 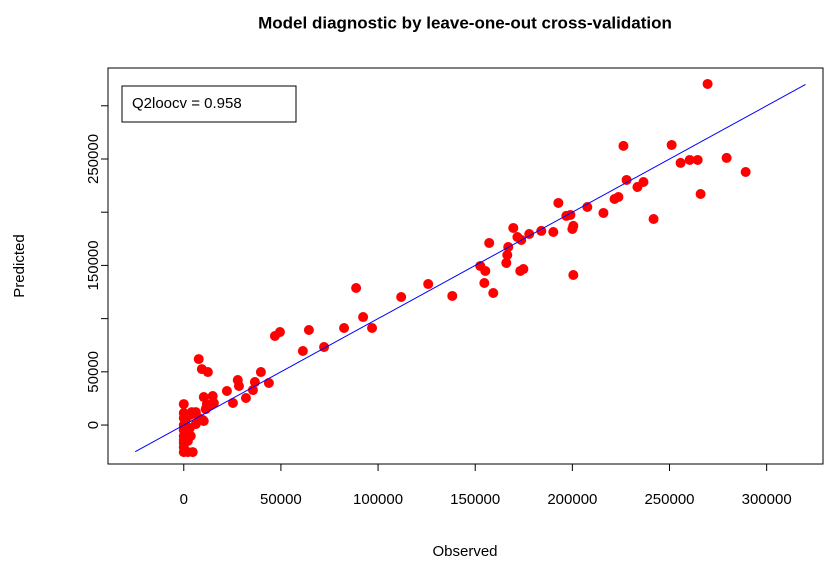 I want to click on x-tick-label: 200000, so click(x=572, y=499).